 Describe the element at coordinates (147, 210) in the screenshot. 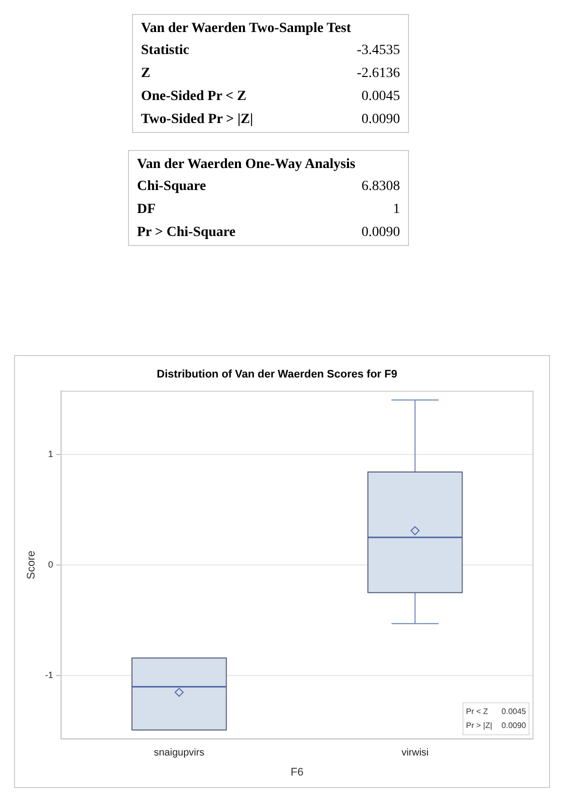

I see `text: DF` at that location.